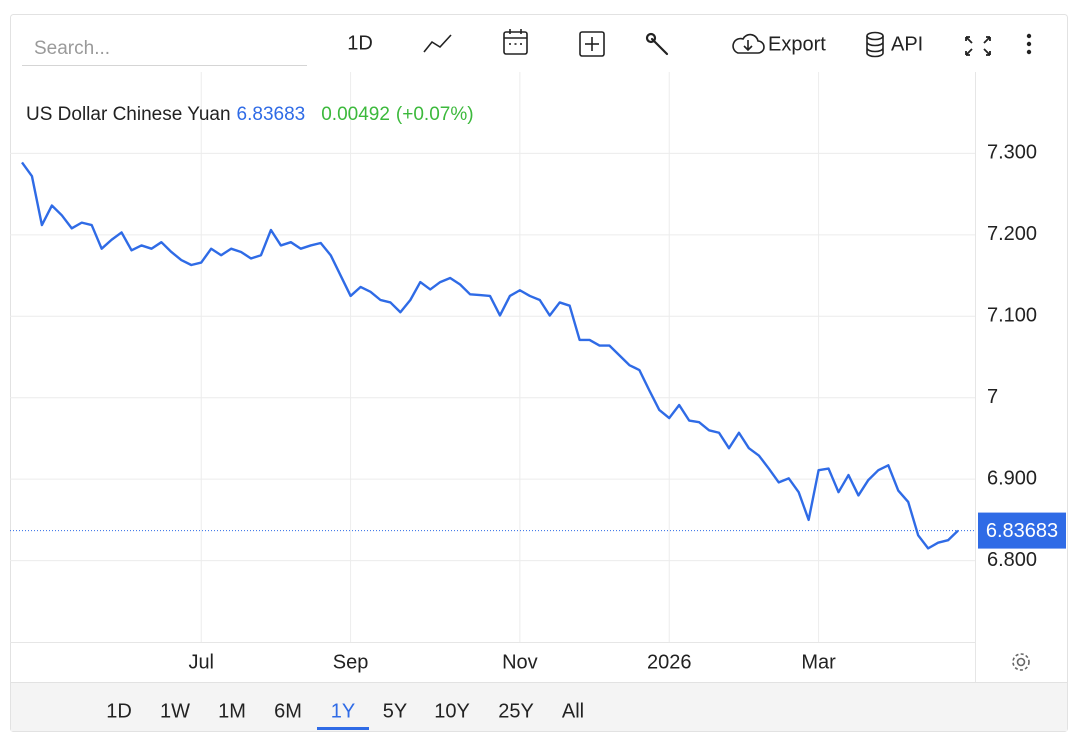  What do you see at coordinates (437, 43) in the screenshot?
I see `chart-type-icon` at bounding box center [437, 43].